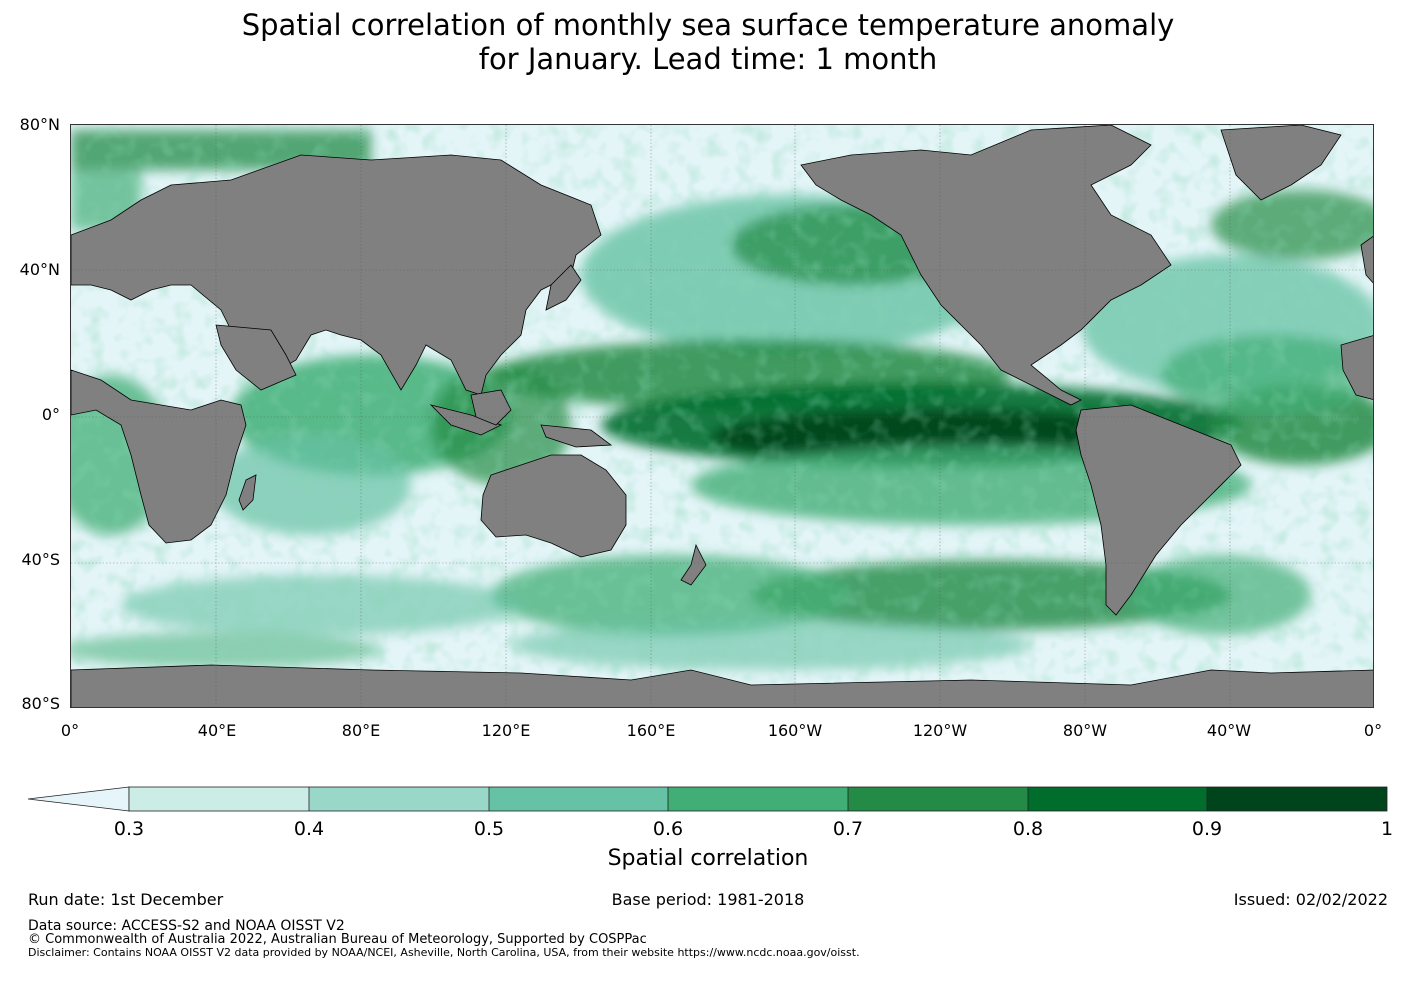  Describe the element at coordinates (668, 829) in the screenshot. I see `colorbar-tick-0.6: 0.6` at that location.